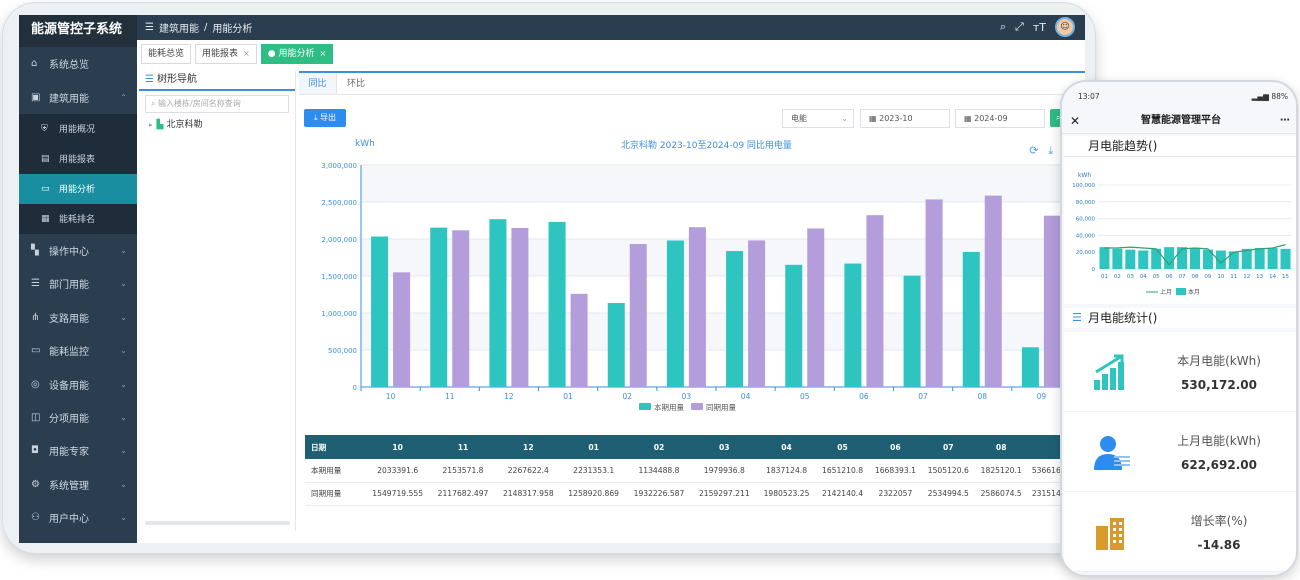 This screenshot has height=580, width=1300. What do you see at coordinates (1075, 121) in the screenshot?
I see `close-icon: ✕` at bounding box center [1075, 121].